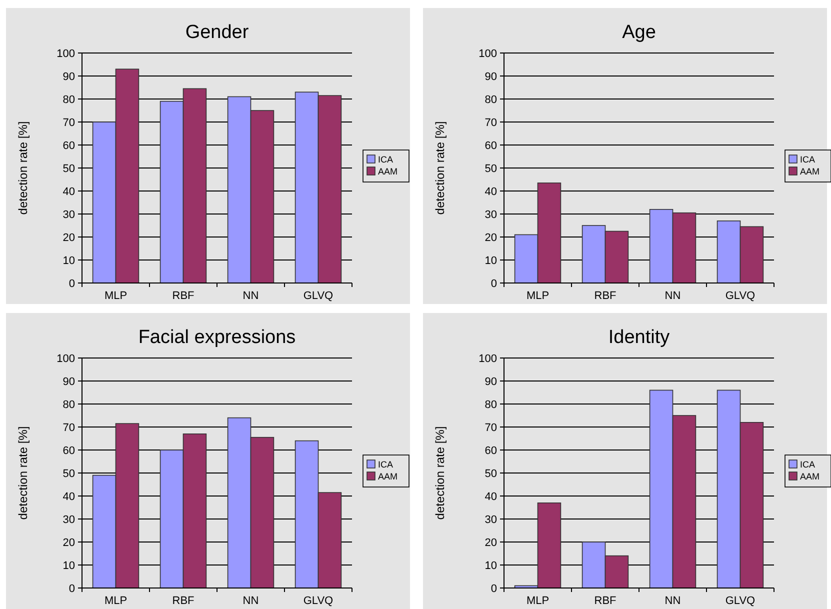 This screenshot has width=831, height=609. What do you see at coordinates (639, 337) in the screenshot?
I see `chart-title: Identity` at bounding box center [639, 337].